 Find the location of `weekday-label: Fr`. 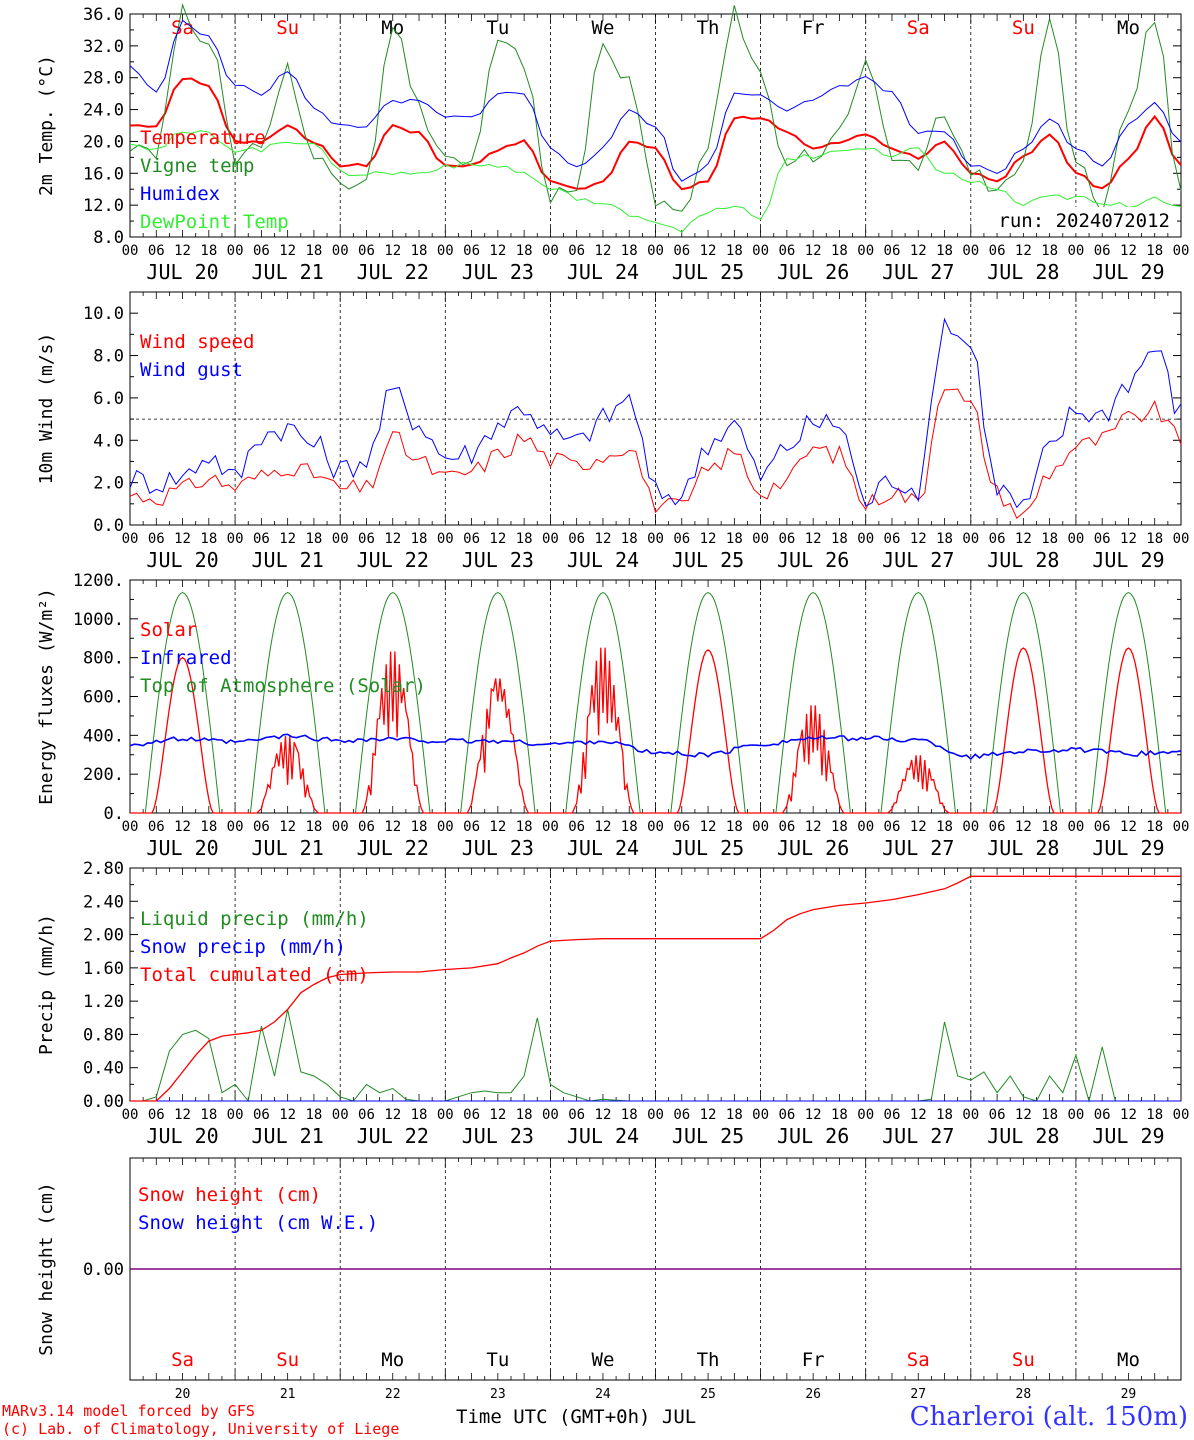

weekday-label: Fr is located at coordinates (813, 28).